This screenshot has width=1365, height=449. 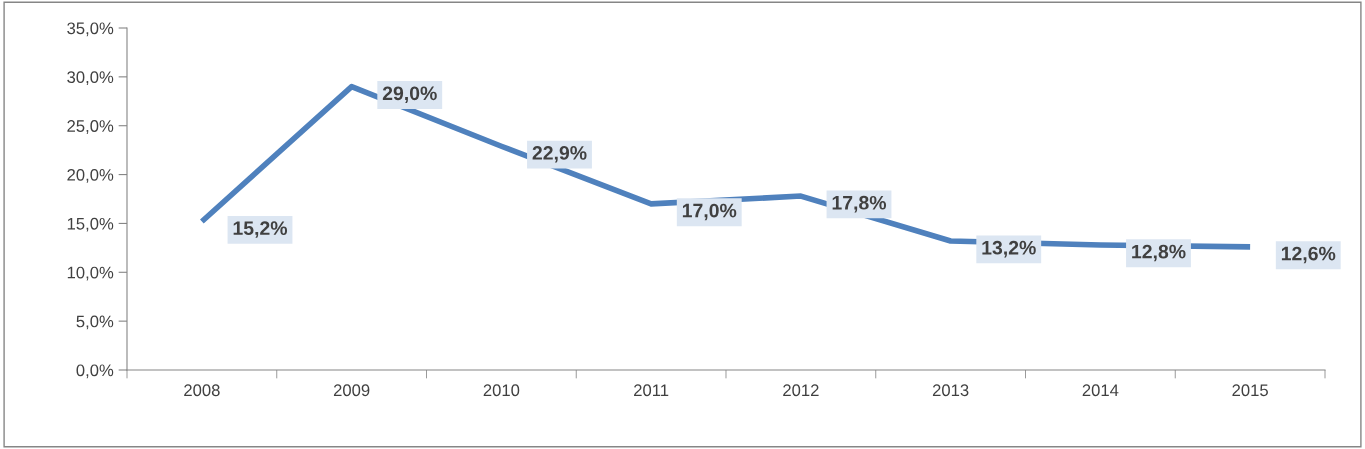 I want to click on x-tick-label: 2008, so click(x=202, y=390).